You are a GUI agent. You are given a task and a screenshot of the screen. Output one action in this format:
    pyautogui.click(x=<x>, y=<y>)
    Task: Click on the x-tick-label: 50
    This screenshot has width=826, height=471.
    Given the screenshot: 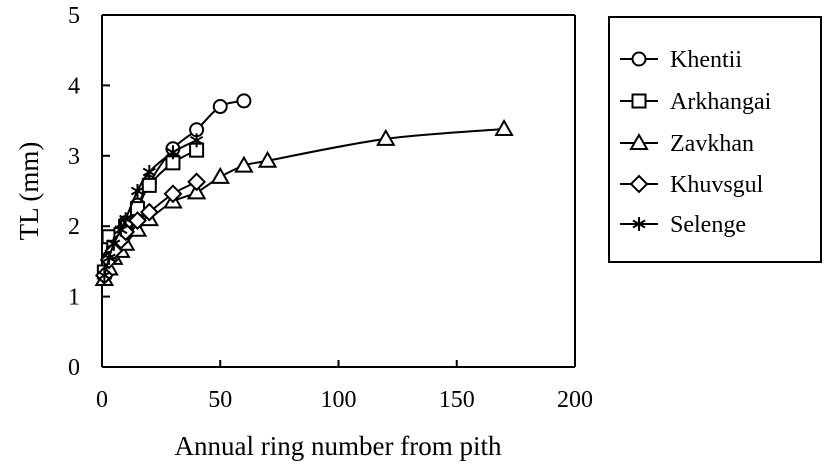 What is the action you would take?
    pyautogui.click(x=220, y=400)
    